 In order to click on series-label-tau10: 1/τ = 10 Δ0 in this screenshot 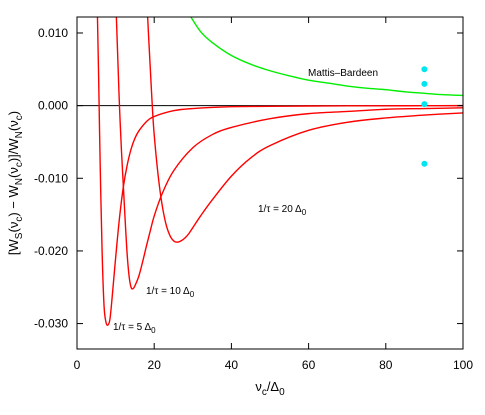, I will do `click(170, 292)`.